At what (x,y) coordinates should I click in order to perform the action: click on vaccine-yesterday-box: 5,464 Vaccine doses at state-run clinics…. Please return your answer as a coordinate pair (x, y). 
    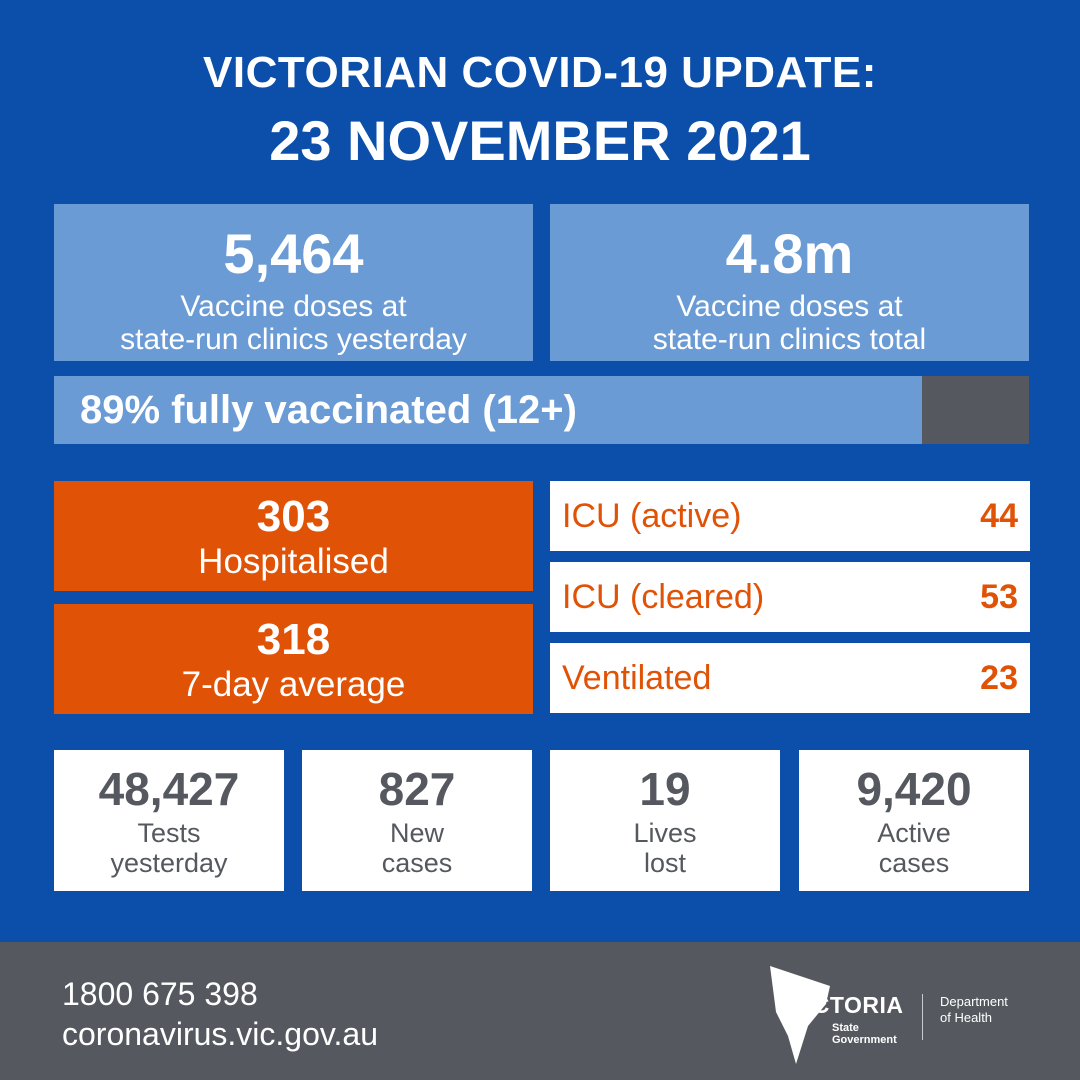
    Looking at the image, I should click on (293, 282).